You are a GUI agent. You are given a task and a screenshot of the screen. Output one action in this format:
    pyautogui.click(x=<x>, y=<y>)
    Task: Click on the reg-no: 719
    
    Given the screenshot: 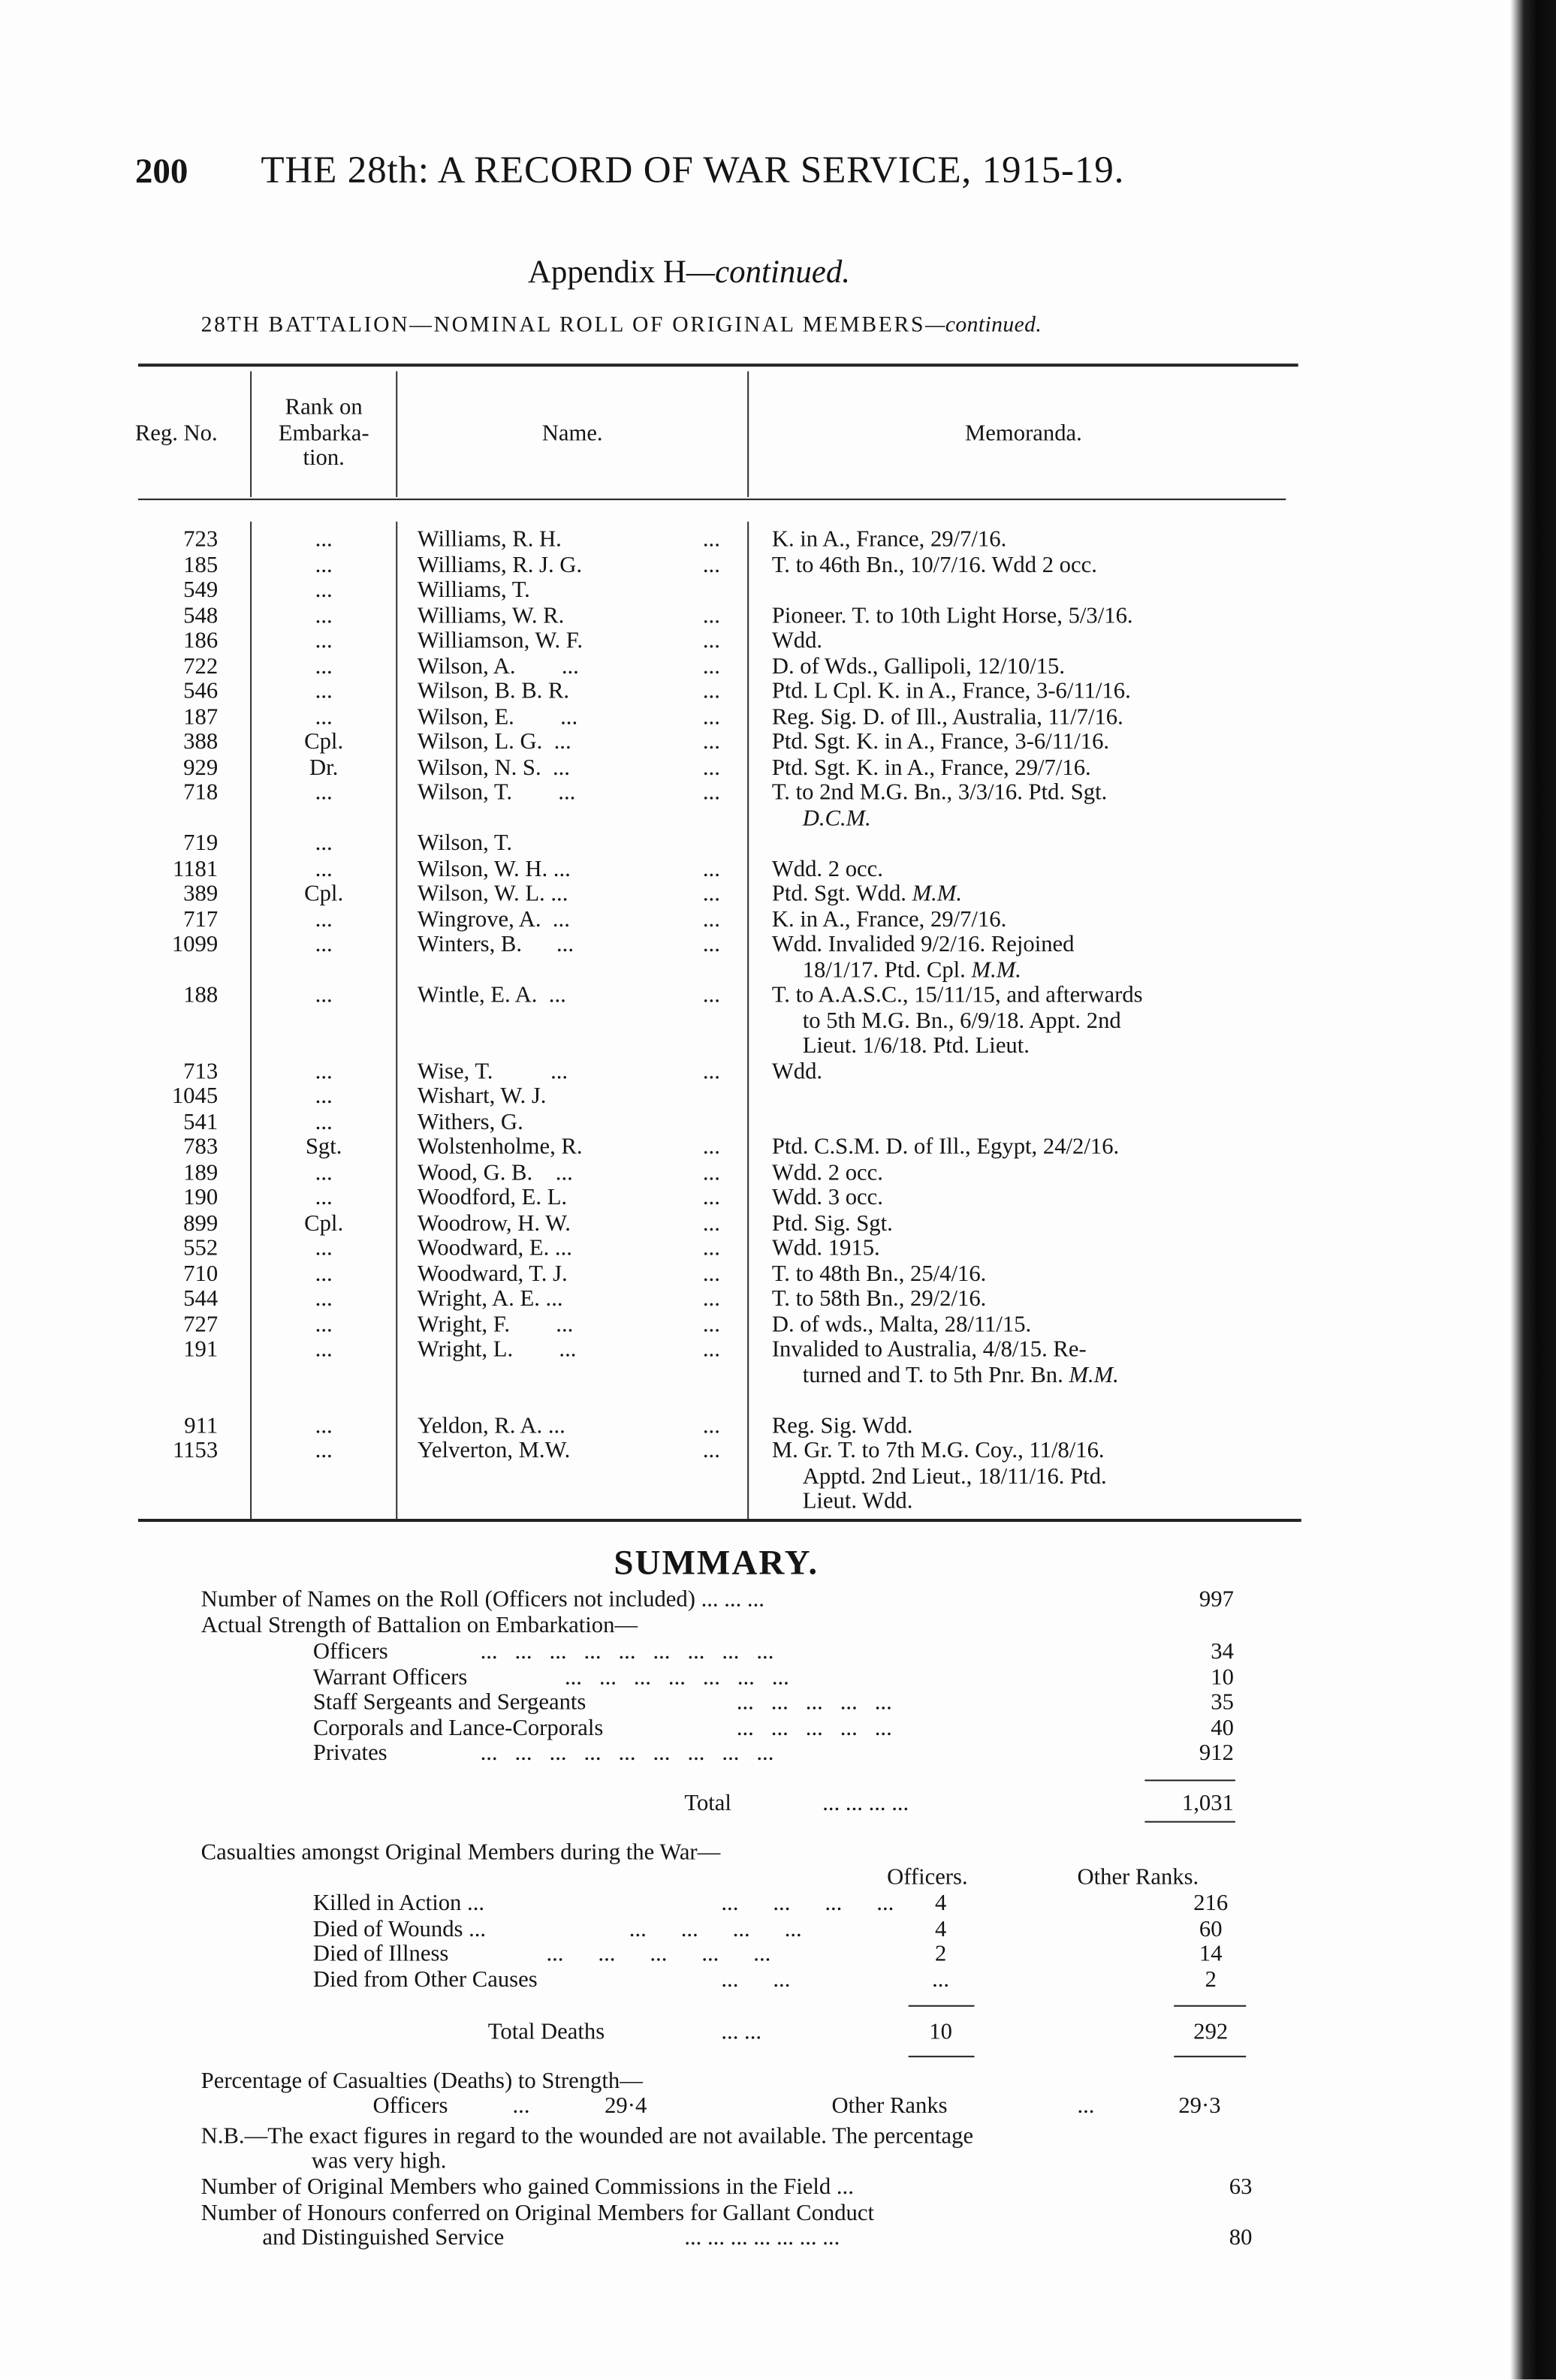 What is the action you would take?
    pyautogui.click(x=201, y=844)
    